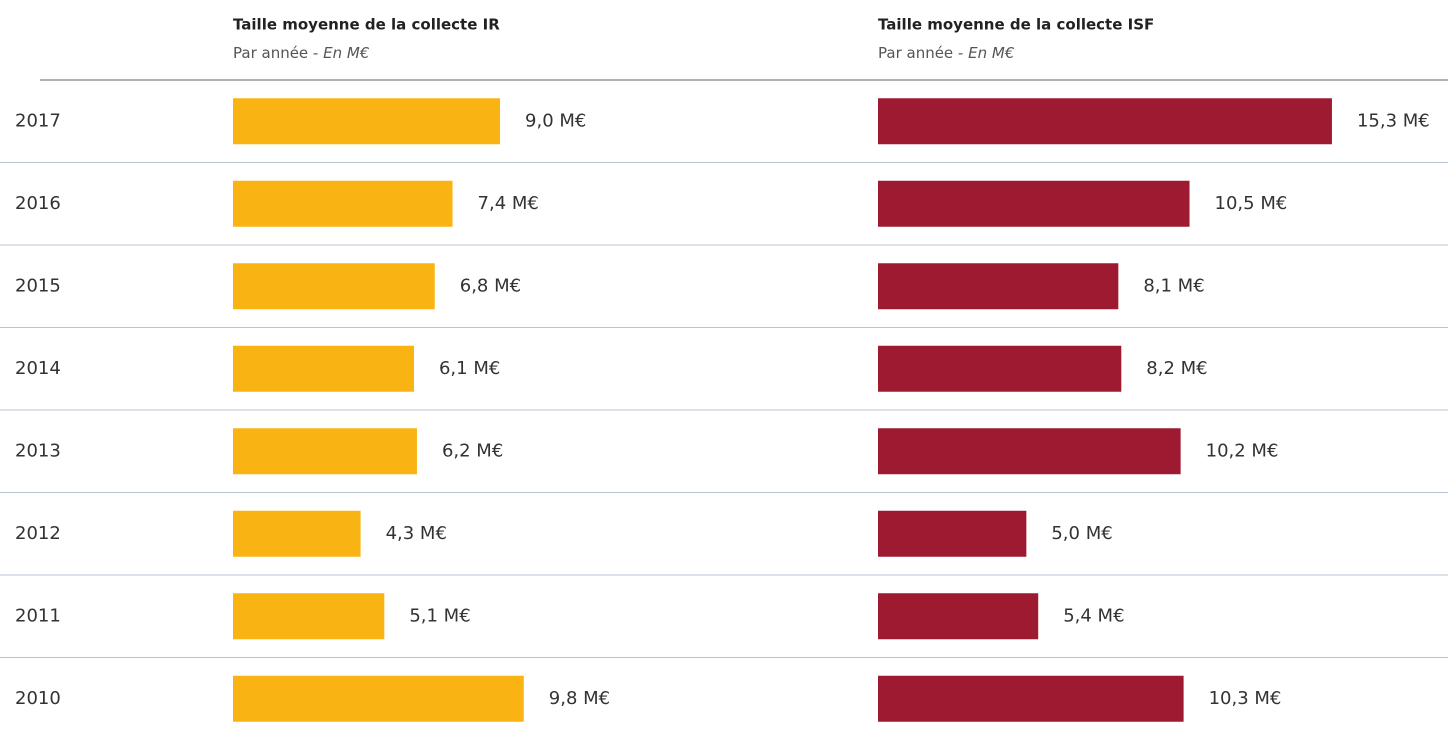  I want to click on value-label: 6,1 M€, so click(469, 368).